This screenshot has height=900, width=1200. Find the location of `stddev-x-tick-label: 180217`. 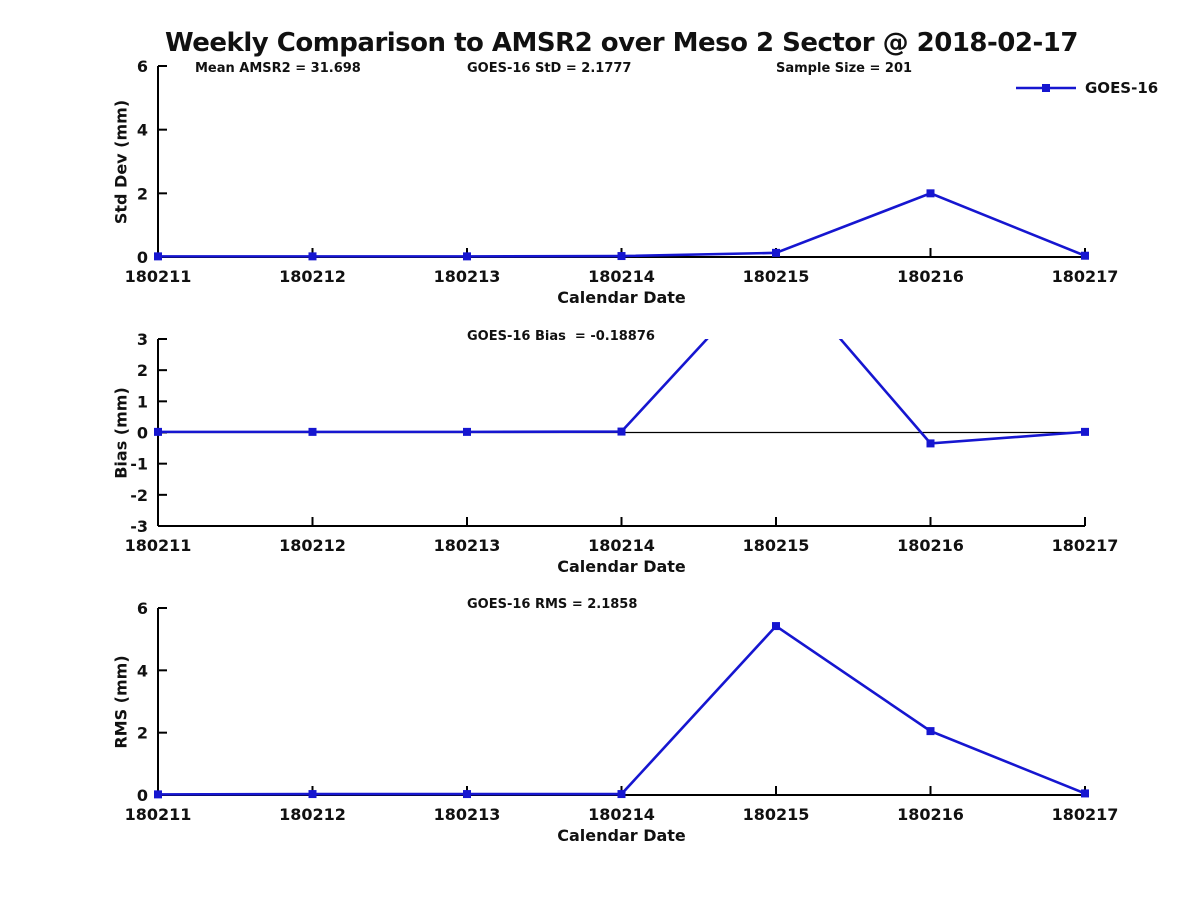

stddev-x-tick-label: 180217 is located at coordinates (1085, 276).